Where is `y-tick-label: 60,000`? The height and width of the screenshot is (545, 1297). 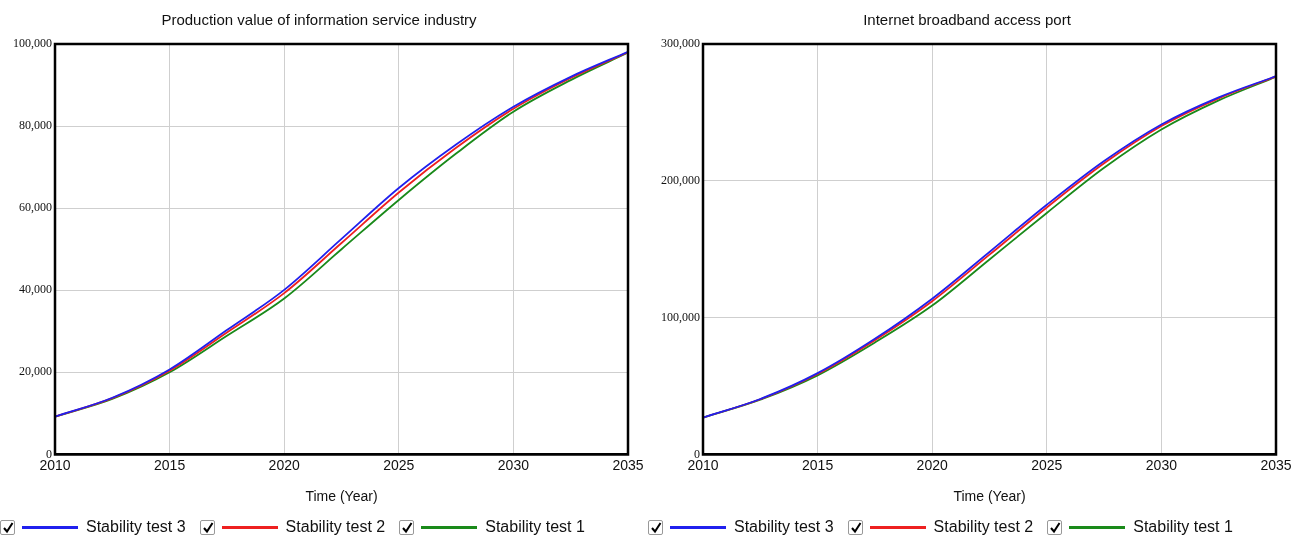
y-tick-label: 60,000 is located at coordinates (35, 207).